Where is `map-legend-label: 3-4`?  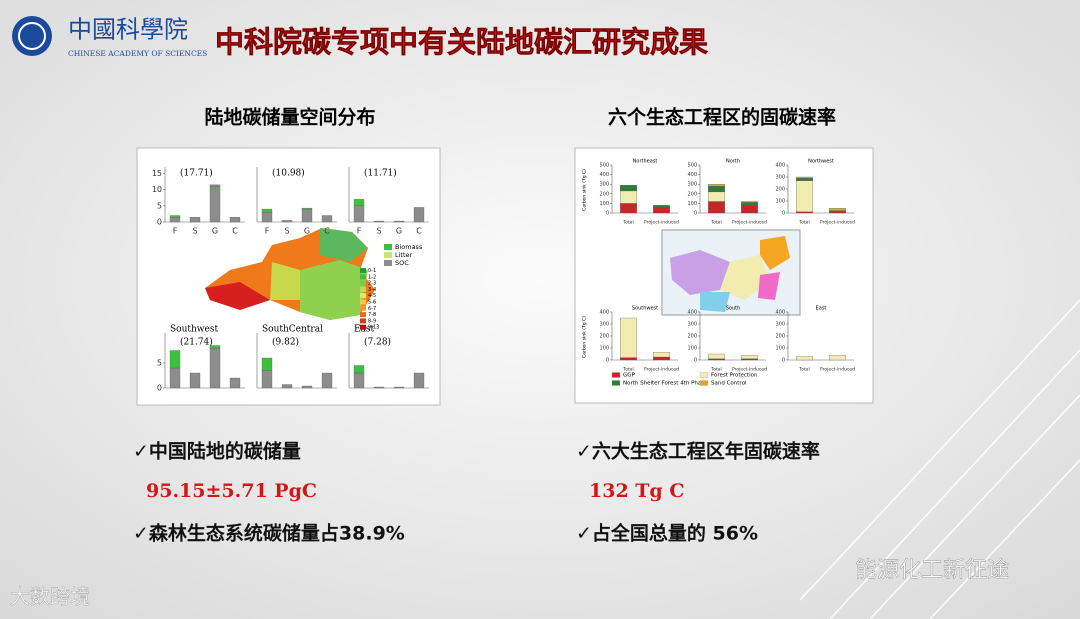
map-legend-label: 3-4 is located at coordinates (372, 290).